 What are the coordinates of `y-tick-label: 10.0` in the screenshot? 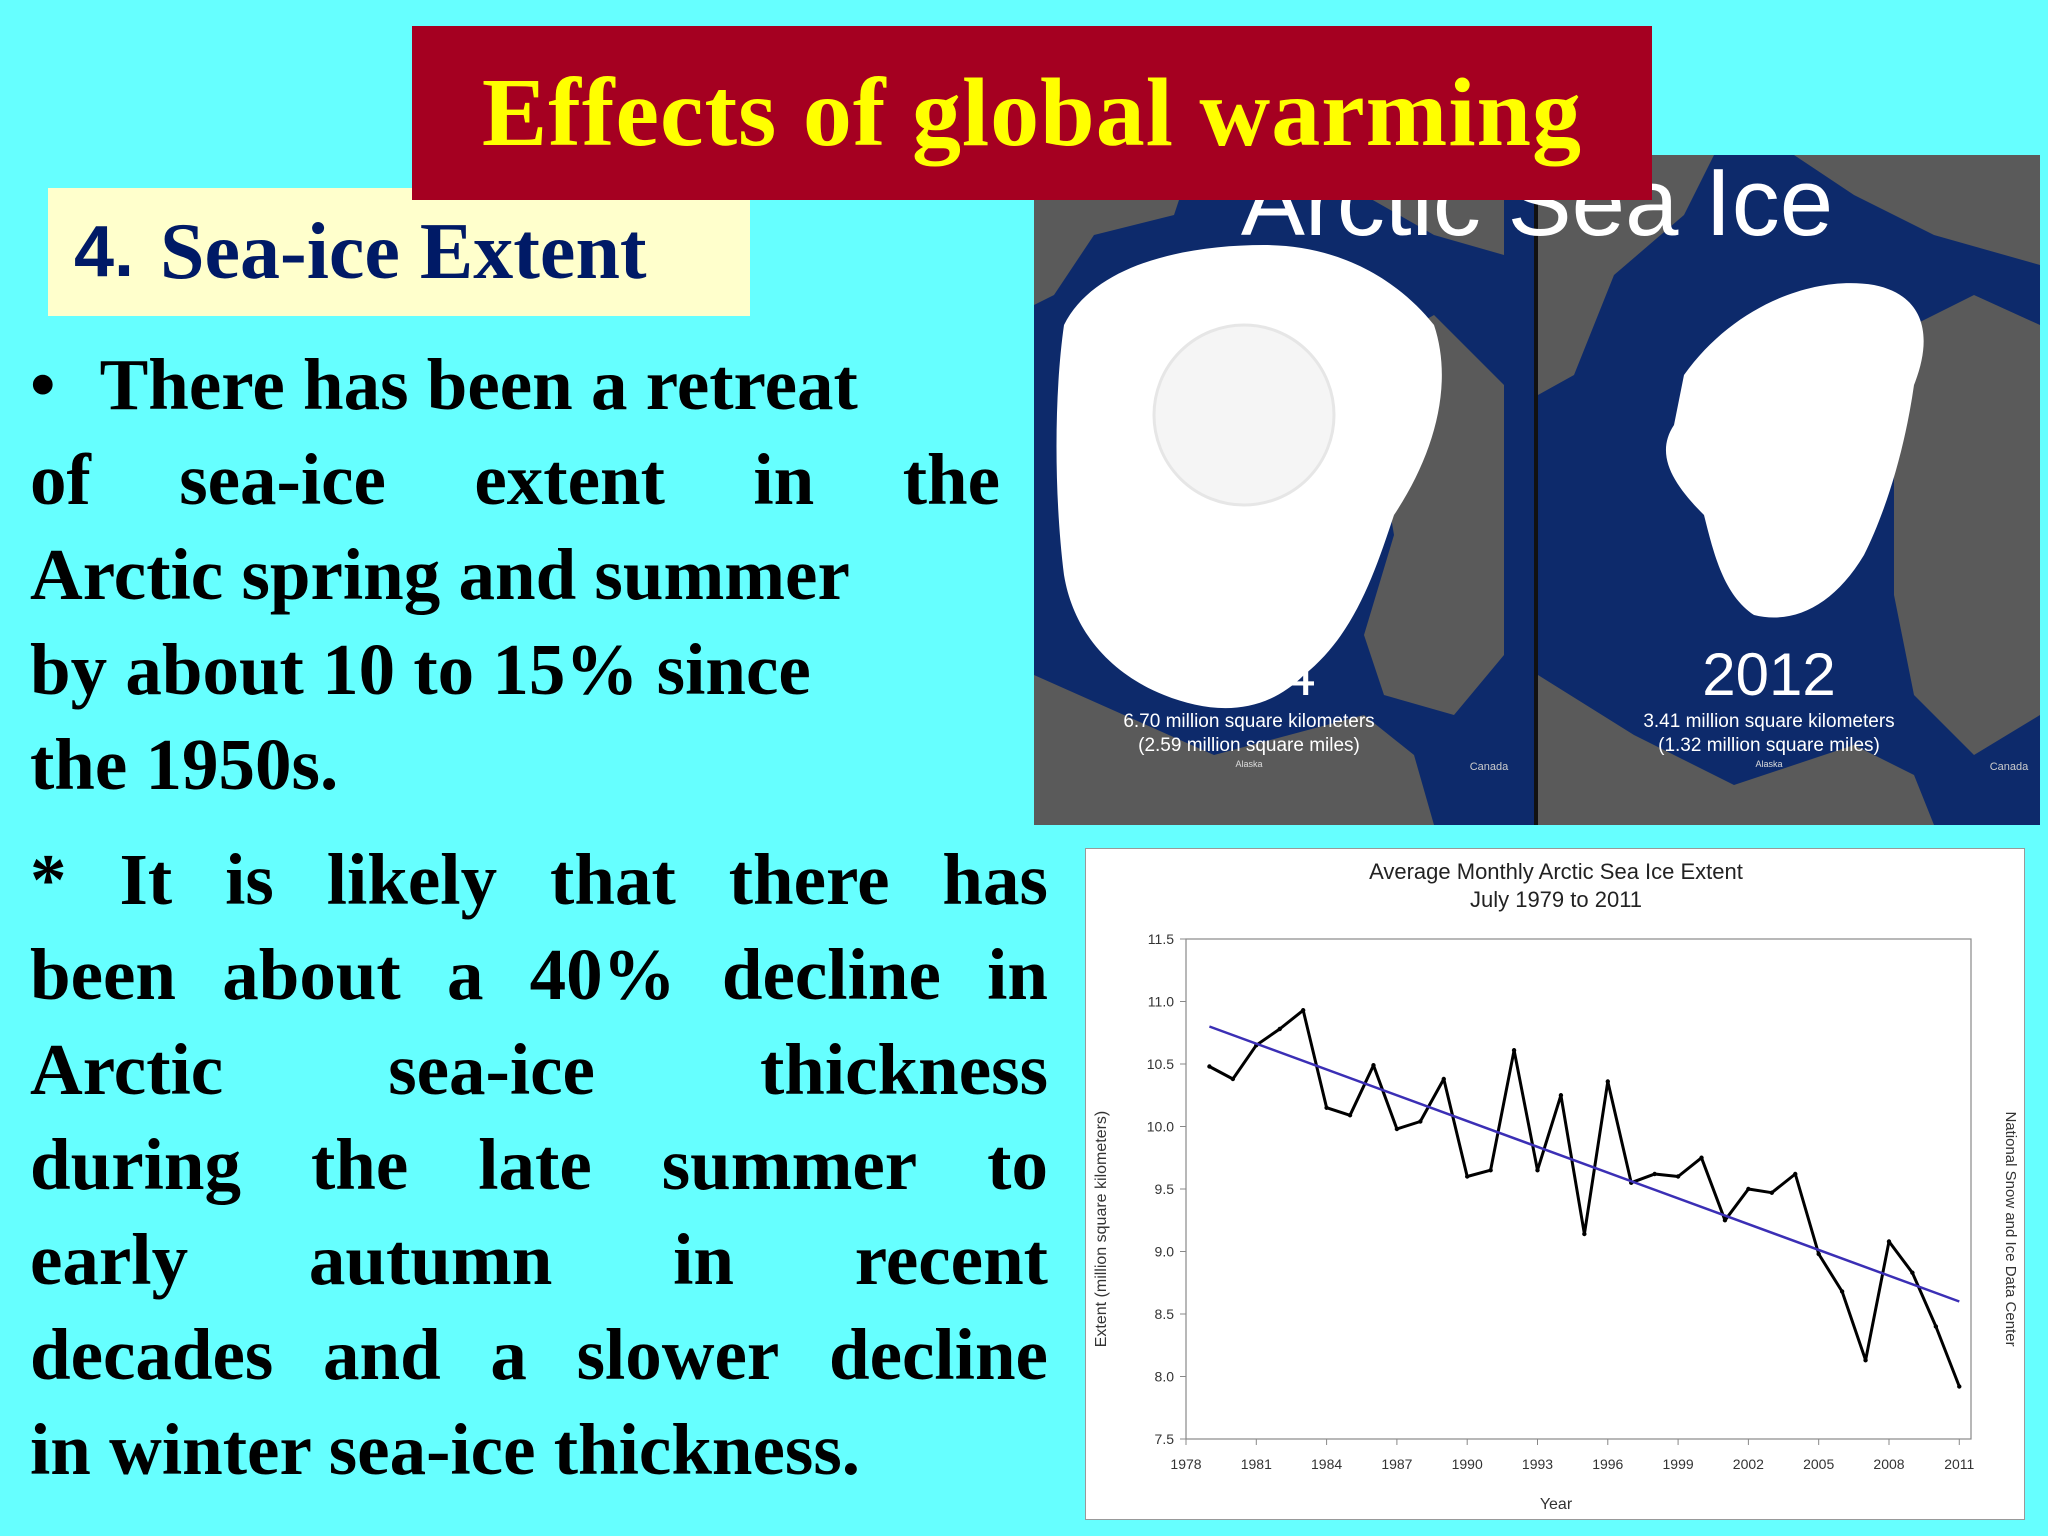 It's located at (1160, 1127).